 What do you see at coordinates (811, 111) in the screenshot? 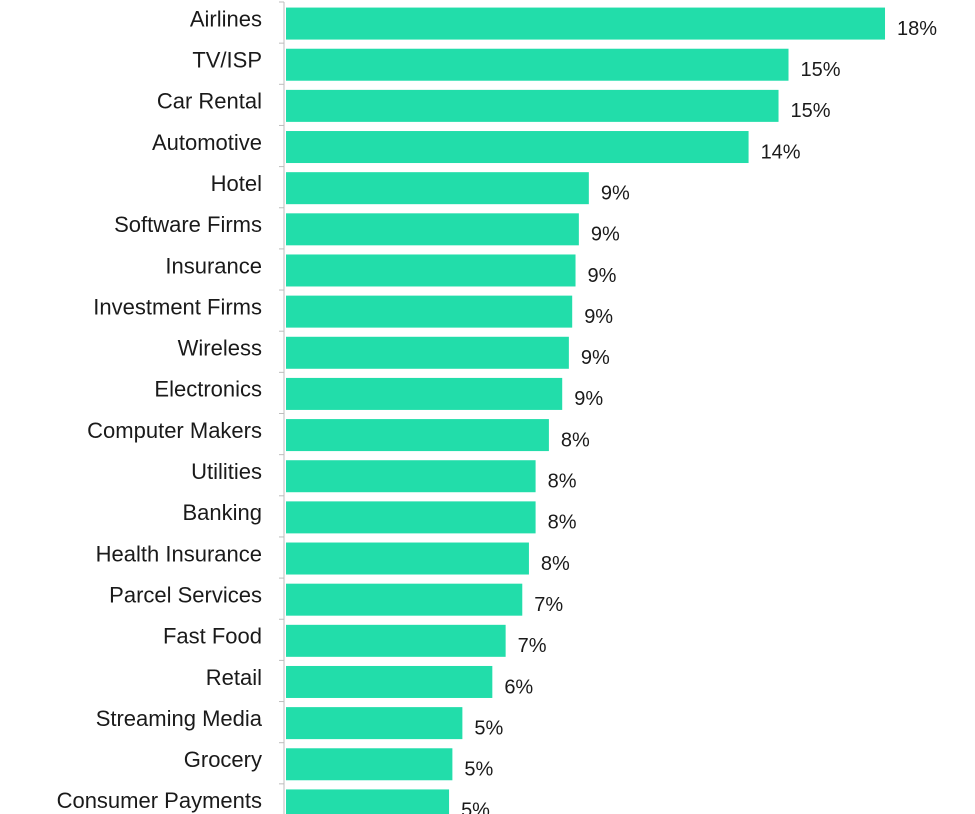
I see `value-label-car-rental: 15%` at bounding box center [811, 111].